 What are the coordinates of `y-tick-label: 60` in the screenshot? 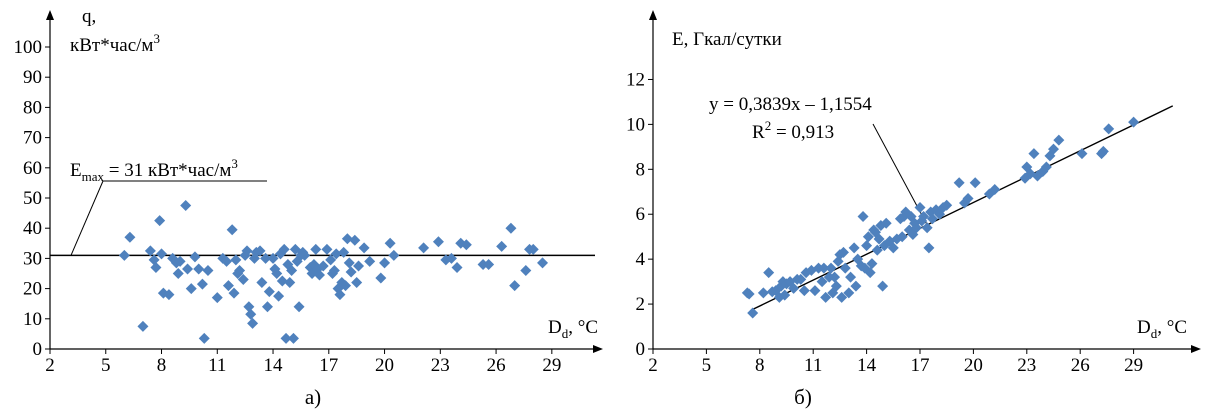 It's located at (32, 168).